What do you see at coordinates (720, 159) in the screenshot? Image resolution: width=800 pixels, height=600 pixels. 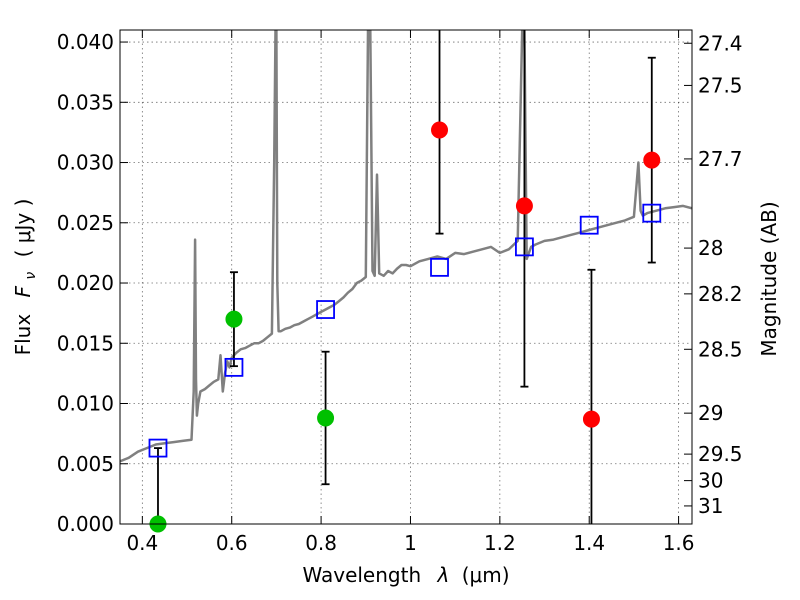 I see `y2-tick-label: 27.7` at bounding box center [720, 159].